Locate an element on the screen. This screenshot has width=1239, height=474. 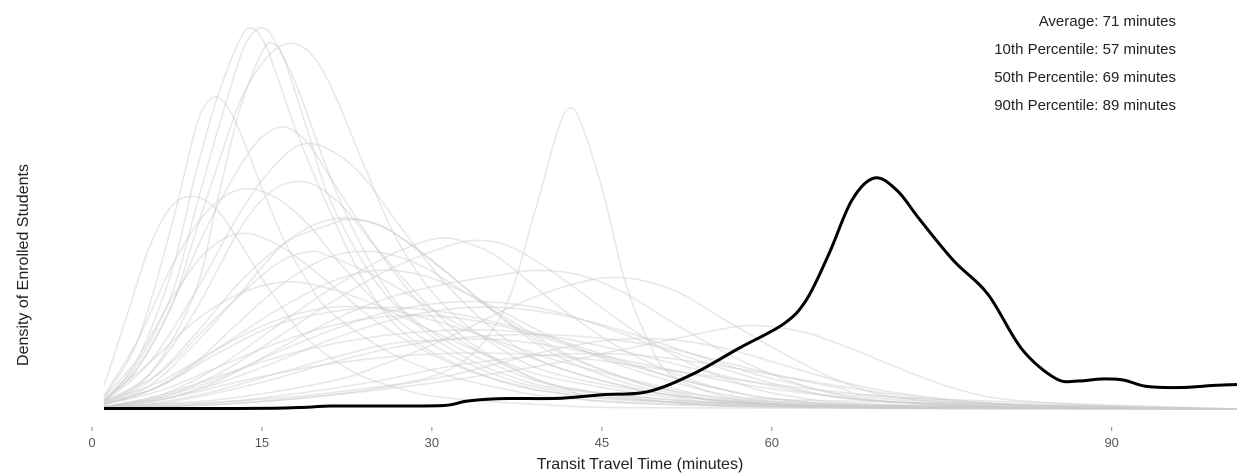
x-tick-label: 30 is located at coordinates (432, 442).